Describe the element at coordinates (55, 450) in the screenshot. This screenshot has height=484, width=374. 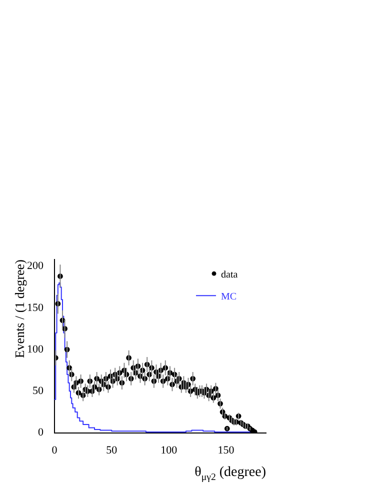
I see `x-tick-label: 0` at that location.